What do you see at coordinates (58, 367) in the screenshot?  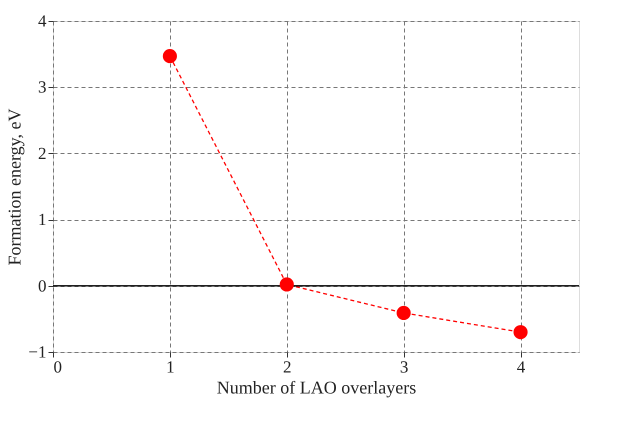 I see `x-tick-label: 0` at bounding box center [58, 367].